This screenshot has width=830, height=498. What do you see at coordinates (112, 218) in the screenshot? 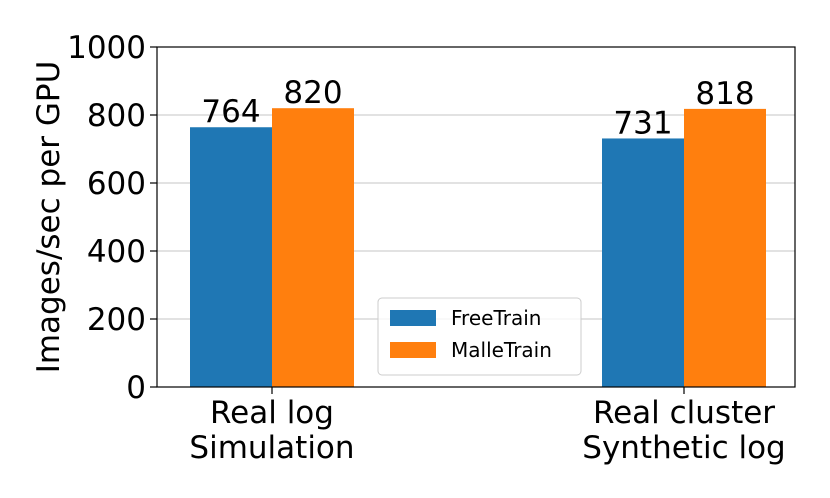
I see `y-axis: 0 200 400 600 800 1000` at bounding box center [112, 218].